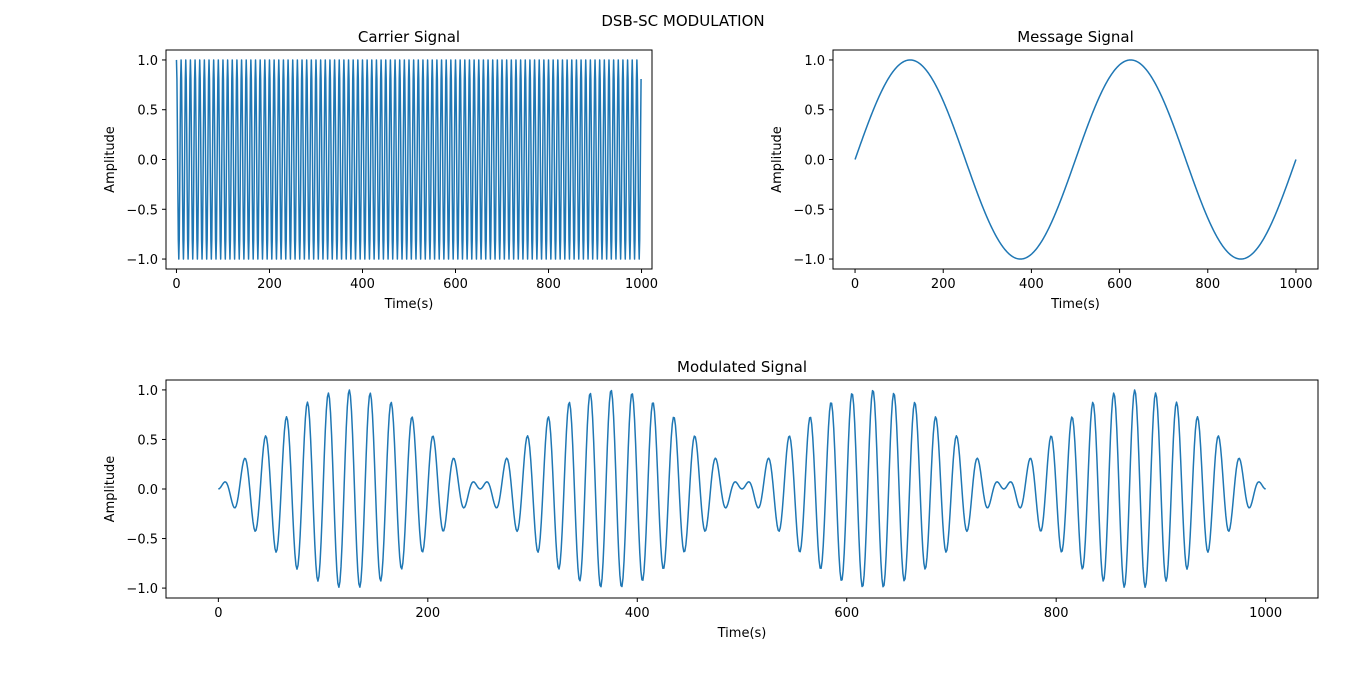 The image size is (1366, 681). I want to click on modulated-x-tick-label: 800, so click(1056, 613).